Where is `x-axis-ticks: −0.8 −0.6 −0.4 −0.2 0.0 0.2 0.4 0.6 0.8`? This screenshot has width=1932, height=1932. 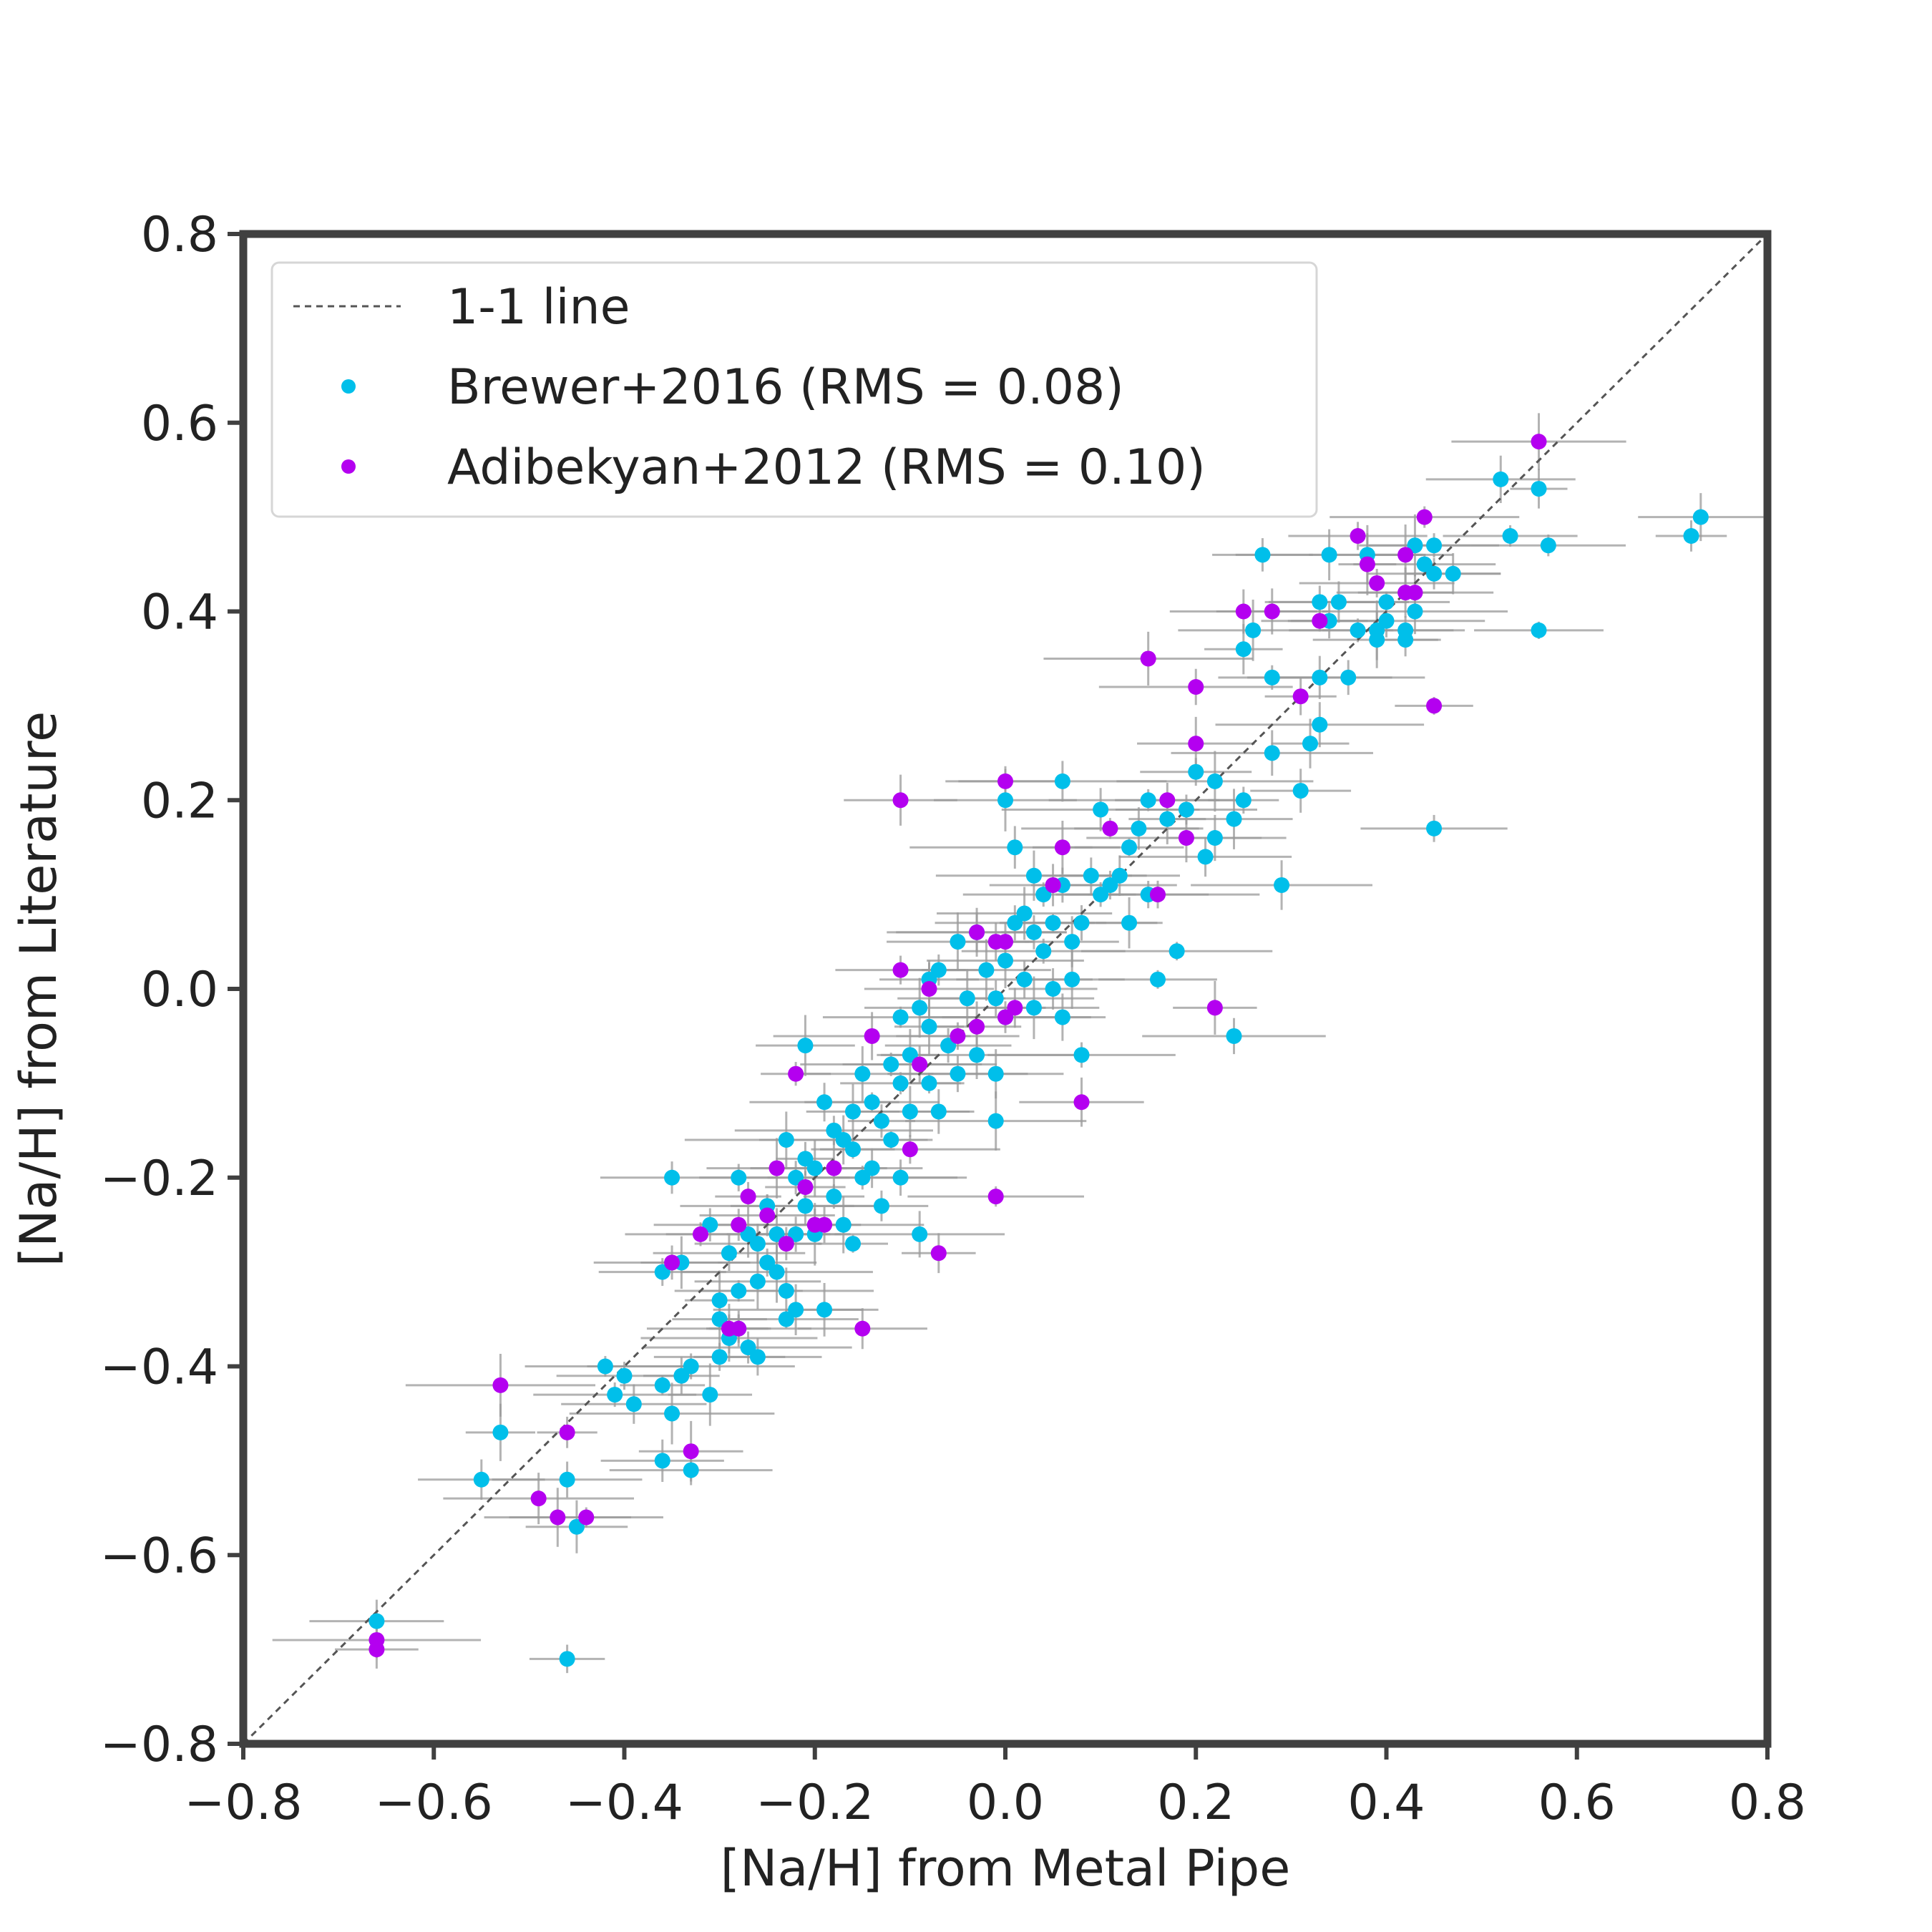 x-axis-ticks: −0.8 −0.6 −0.4 −0.2 0.0 0.2 0.4 0.6 0.8 is located at coordinates (995, 1787).